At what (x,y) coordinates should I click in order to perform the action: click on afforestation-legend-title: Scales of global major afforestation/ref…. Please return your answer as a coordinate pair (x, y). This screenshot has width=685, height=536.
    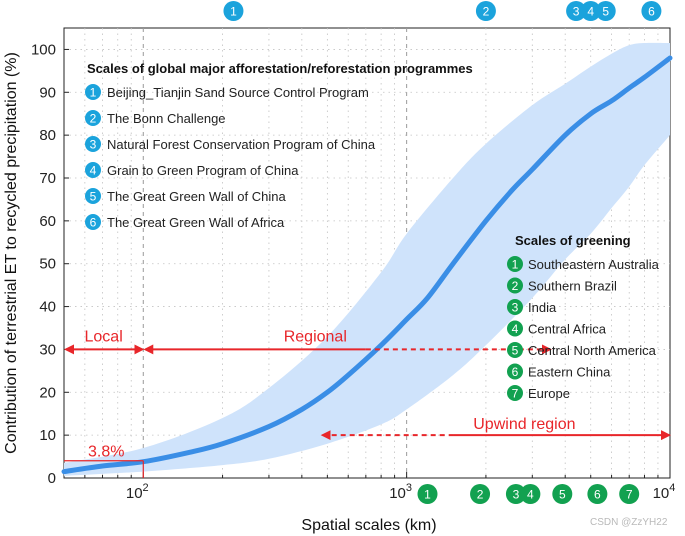
    Looking at the image, I should click on (280, 68).